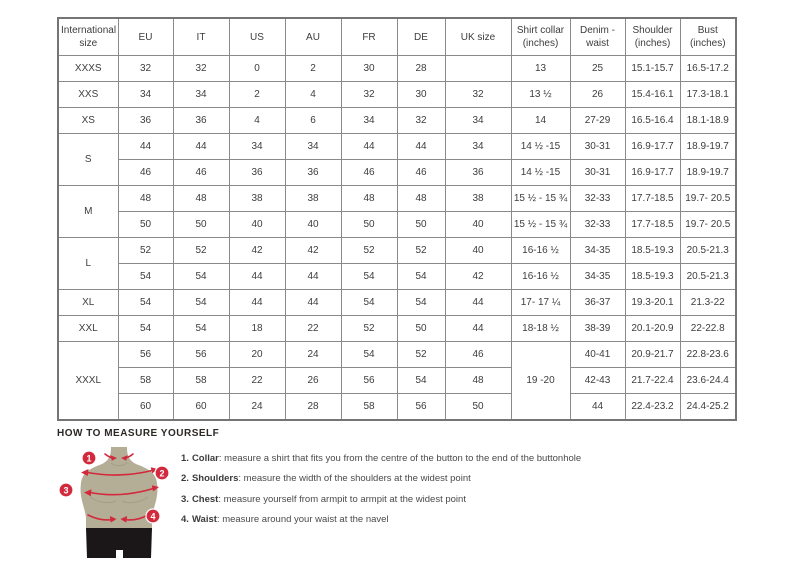 The width and height of the screenshot is (787, 567). I want to click on size-cell: XL, so click(88, 302).